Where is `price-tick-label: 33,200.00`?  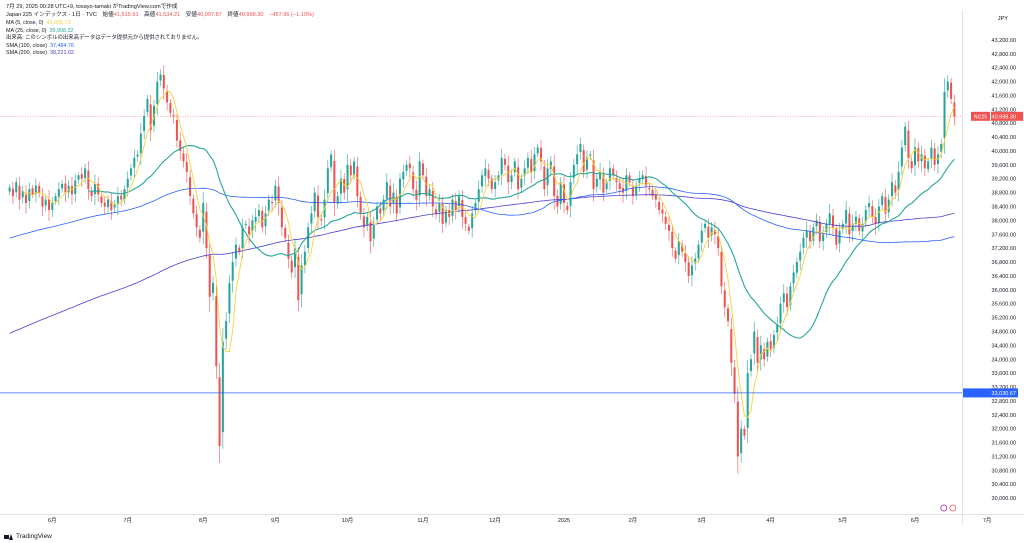 price-tick-label: 33,200.00 is located at coordinates (1004, 388).